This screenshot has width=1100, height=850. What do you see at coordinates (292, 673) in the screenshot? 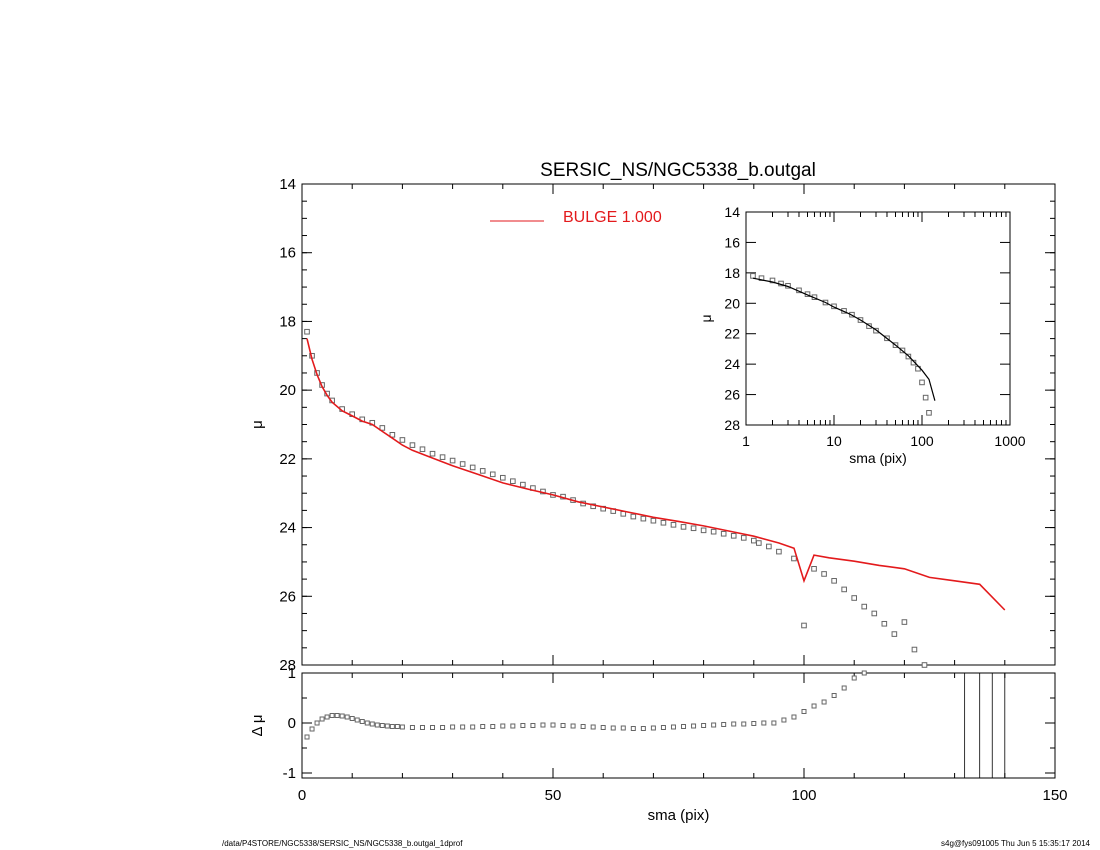
I see `y-tick-label: 1` at bounding box center [292, 673].